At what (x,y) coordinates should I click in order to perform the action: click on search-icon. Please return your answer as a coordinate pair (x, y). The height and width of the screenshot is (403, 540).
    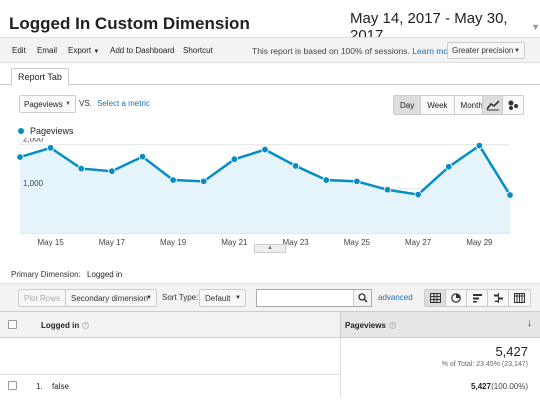
    Looking at the image, I should click on (362, 298).